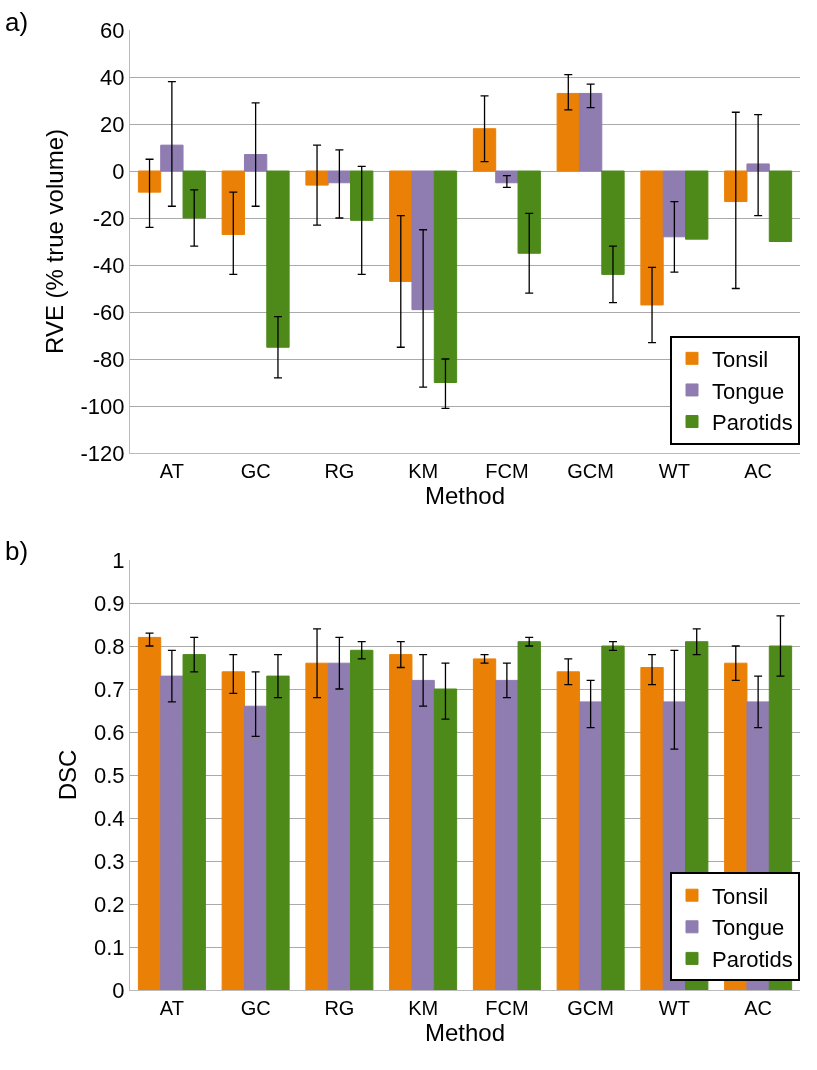  Describe the element at coordinates (112, 30) in the screenshot. I see `y-tick-label: 60` at that location.